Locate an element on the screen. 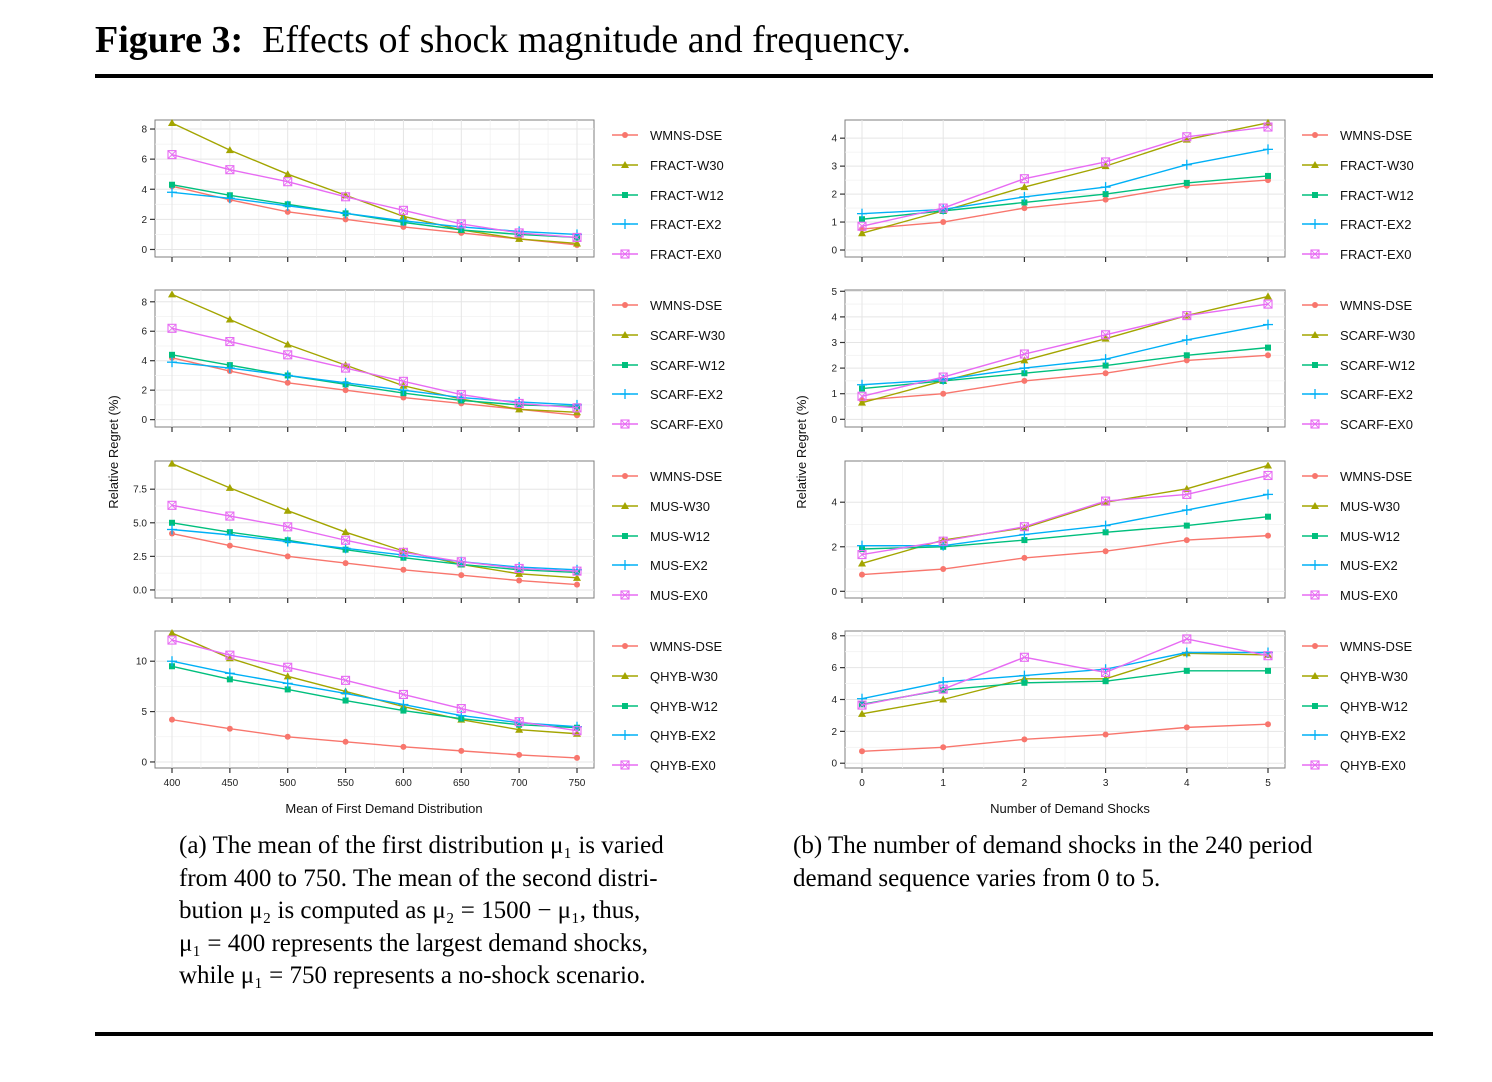 Image resolution: width=1492 pixels, height=1082 pixels. legend-label: FRACT-EX2 is located at coordinates (686, 224).